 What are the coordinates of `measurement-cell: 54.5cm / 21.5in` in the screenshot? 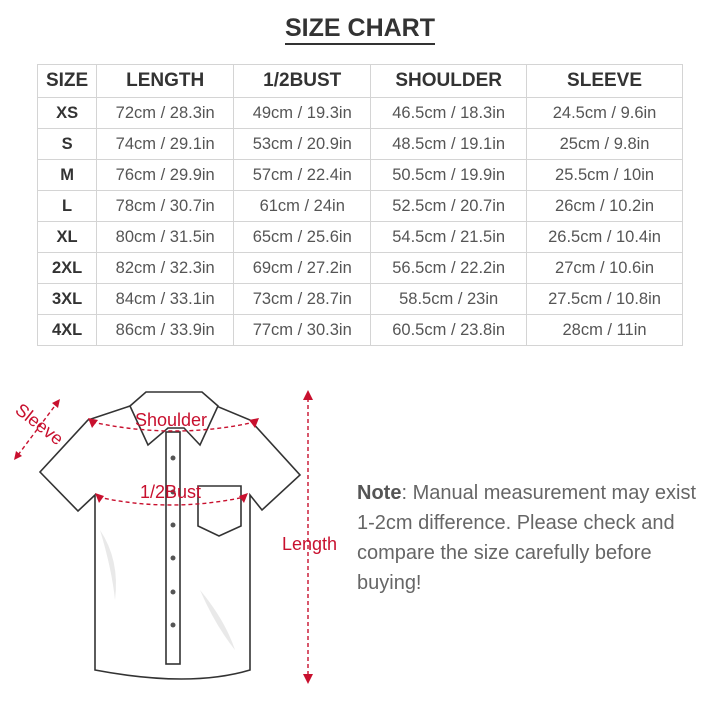 It's located at (449, 237).